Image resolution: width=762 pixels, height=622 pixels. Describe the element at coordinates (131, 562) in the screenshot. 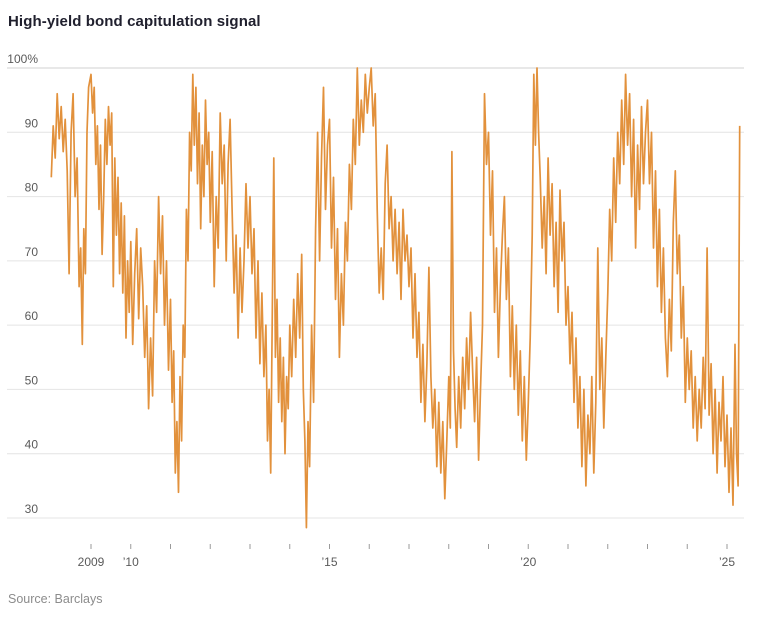

I see `x-axis-tick-label: ’10` at that location.